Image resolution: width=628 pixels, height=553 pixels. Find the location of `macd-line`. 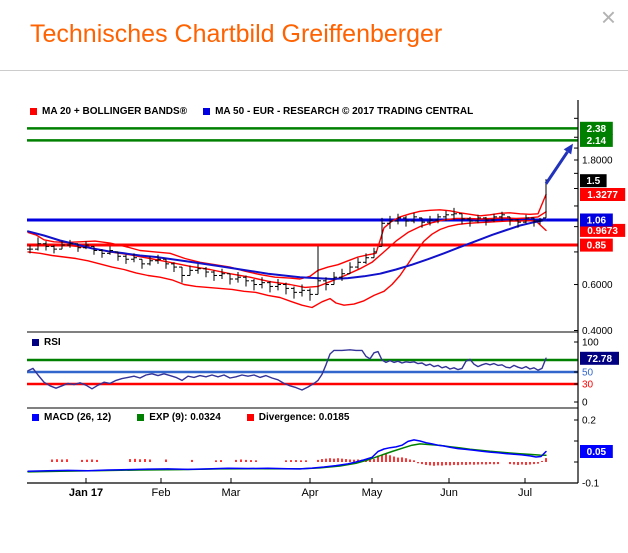

macd-line is located at coordinates (287, 455).